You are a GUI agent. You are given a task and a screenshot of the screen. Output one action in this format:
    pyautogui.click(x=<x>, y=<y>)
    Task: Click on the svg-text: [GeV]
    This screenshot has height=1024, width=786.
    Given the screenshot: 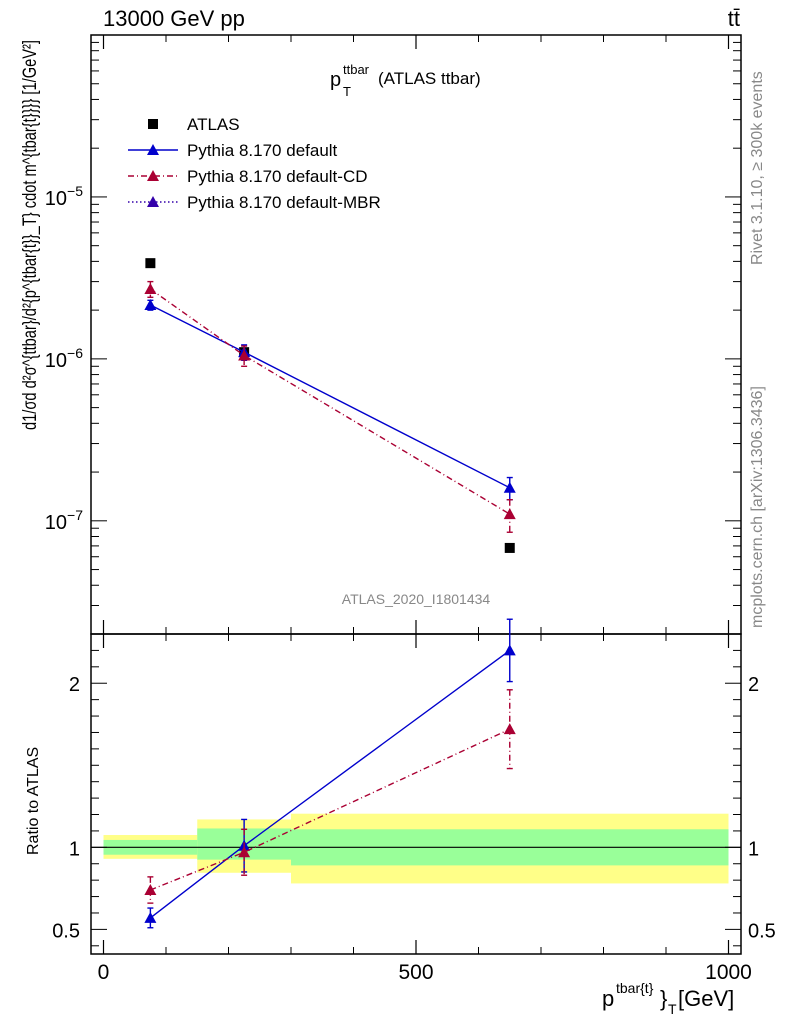 What is the action you would take?
    pyautogui.click(x=706, y=998)
    